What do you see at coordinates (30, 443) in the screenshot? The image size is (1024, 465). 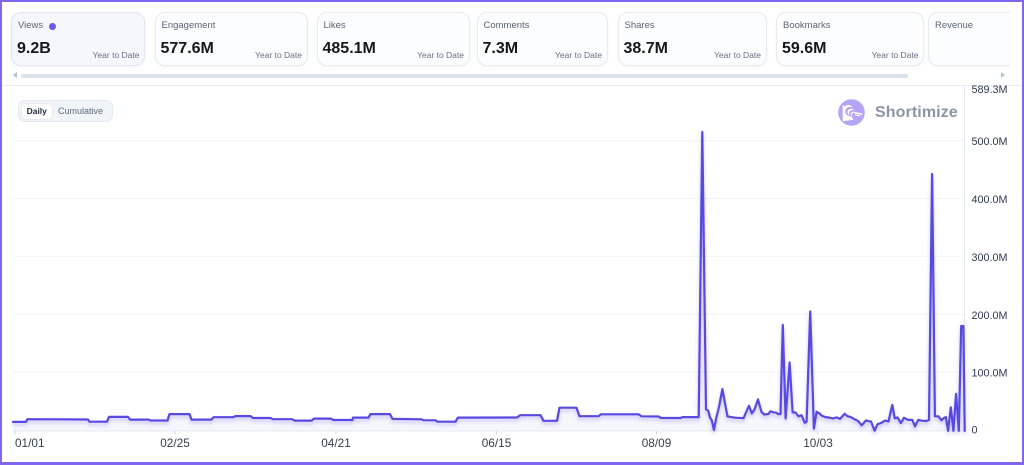 I see `svg-text: 01/01` at bounding box center [30, 443].